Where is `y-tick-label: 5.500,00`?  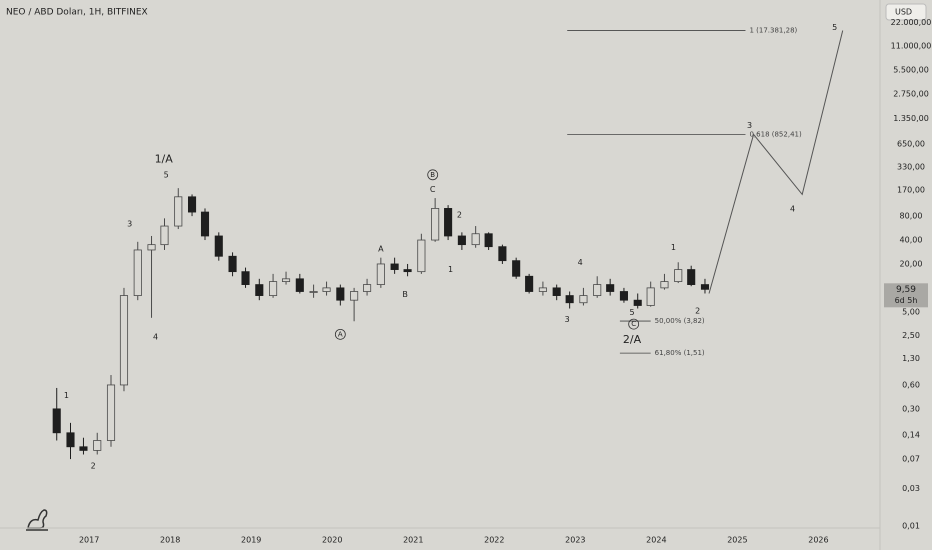 y-tick-label: 5.500,00 is located at coordinates (911, 70).